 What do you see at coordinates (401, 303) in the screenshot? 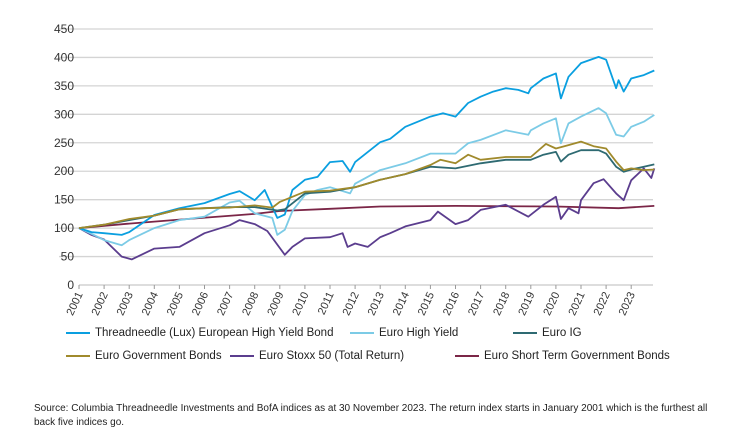
I see `x-tick-label: 2014` at bounding box center [401, 303].